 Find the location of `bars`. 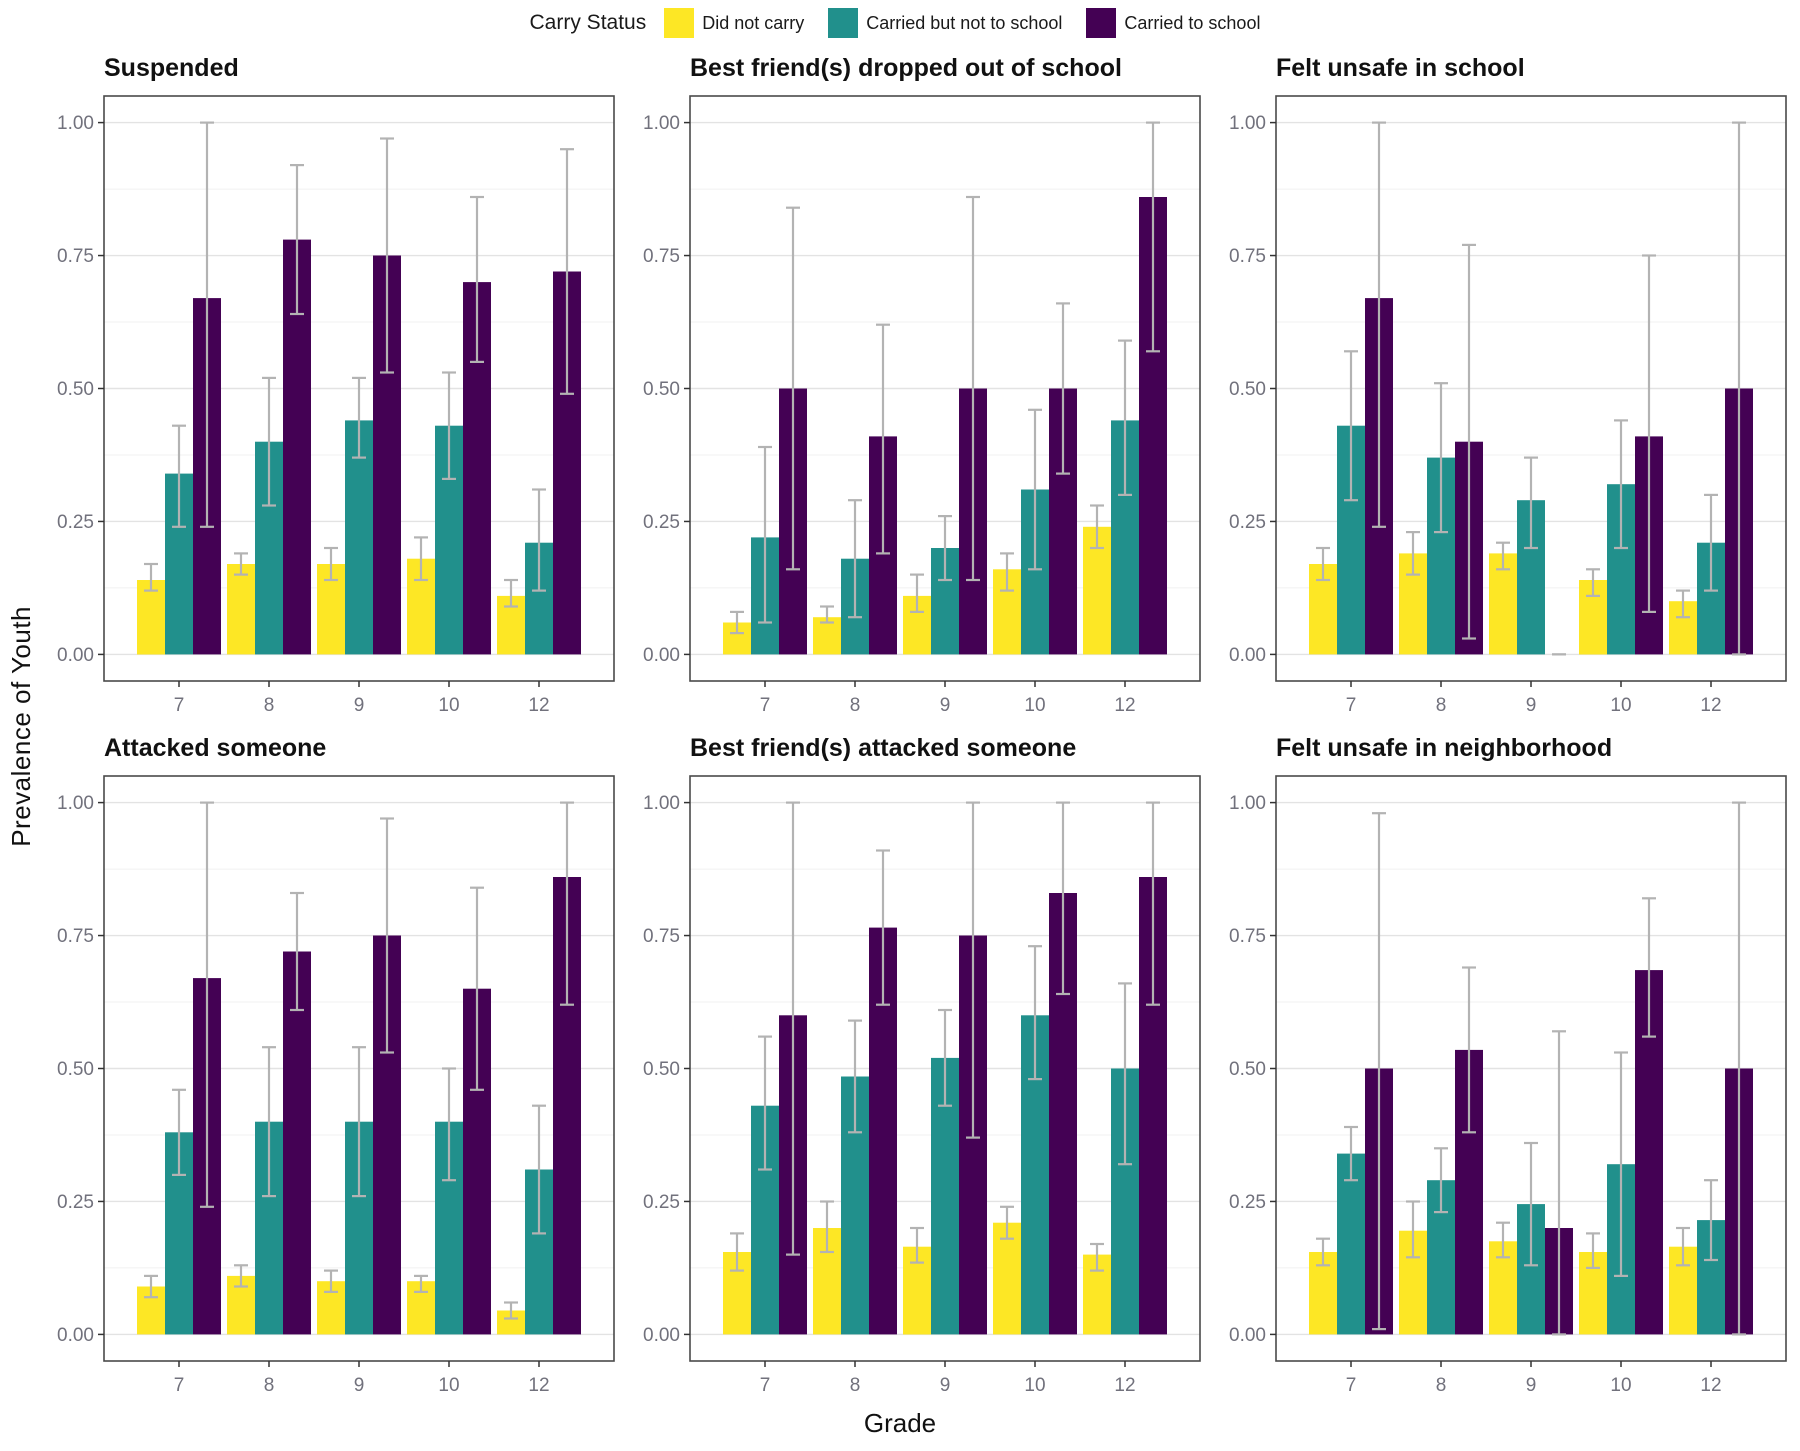

bars is located at coordinates (359, 447).